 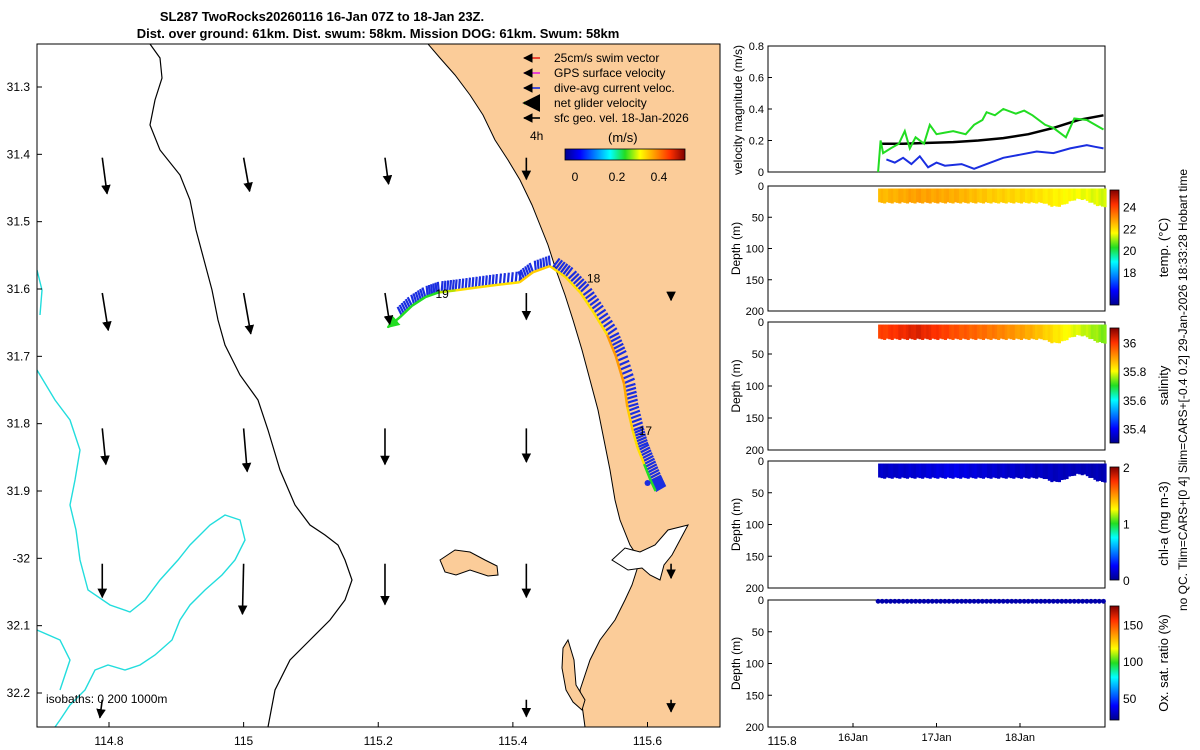 I want to click on depth-colorbar-tick-label: 24, so click(x=1130, y=207).